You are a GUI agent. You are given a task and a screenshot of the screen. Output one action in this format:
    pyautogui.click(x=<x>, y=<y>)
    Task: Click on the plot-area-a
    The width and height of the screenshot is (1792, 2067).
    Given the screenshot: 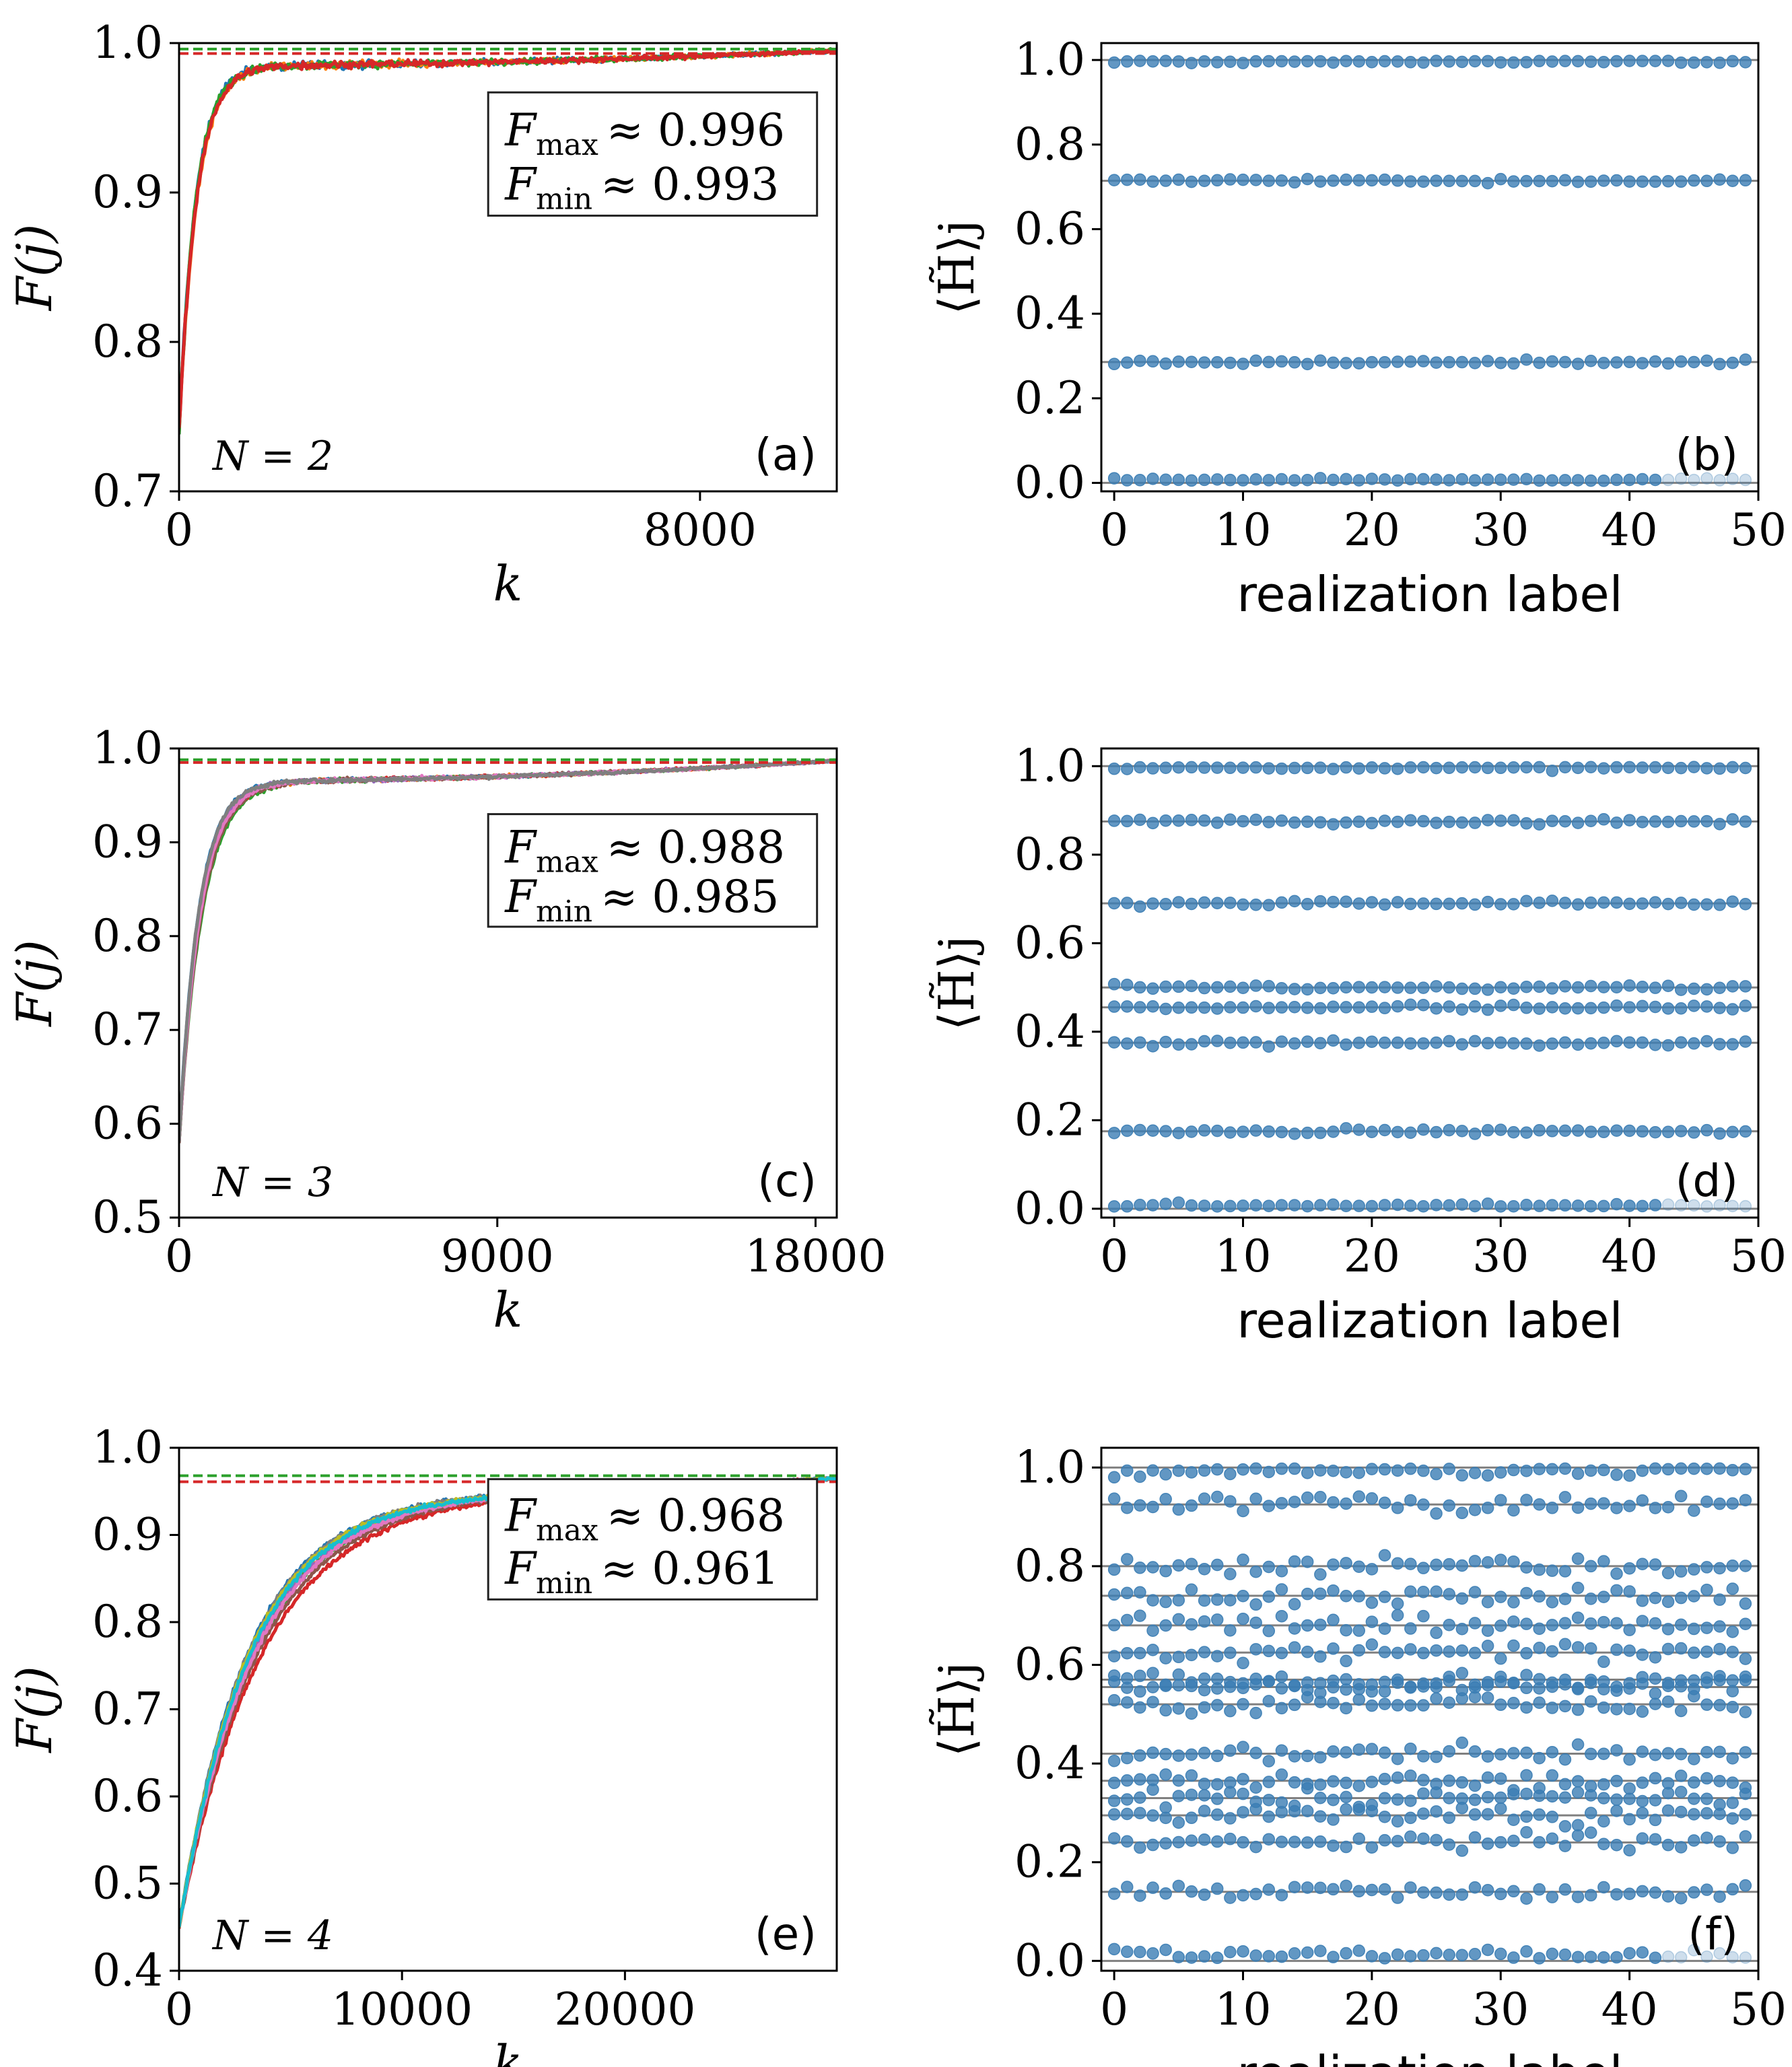 What is the action you would take?
    pyautogui.click(x=508, y=241)
    